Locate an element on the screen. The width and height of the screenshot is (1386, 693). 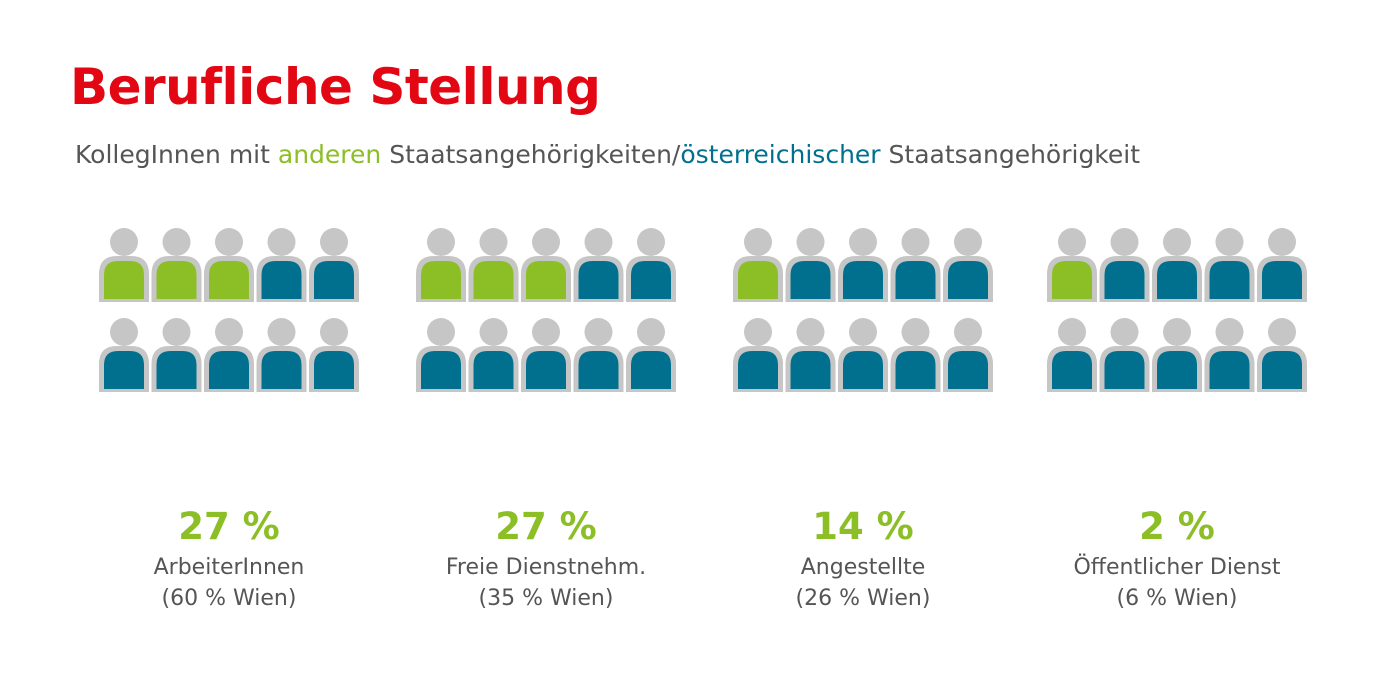
subtitle-part-5: Staatsangehörigkeit is located at coordinates (1010, 154).